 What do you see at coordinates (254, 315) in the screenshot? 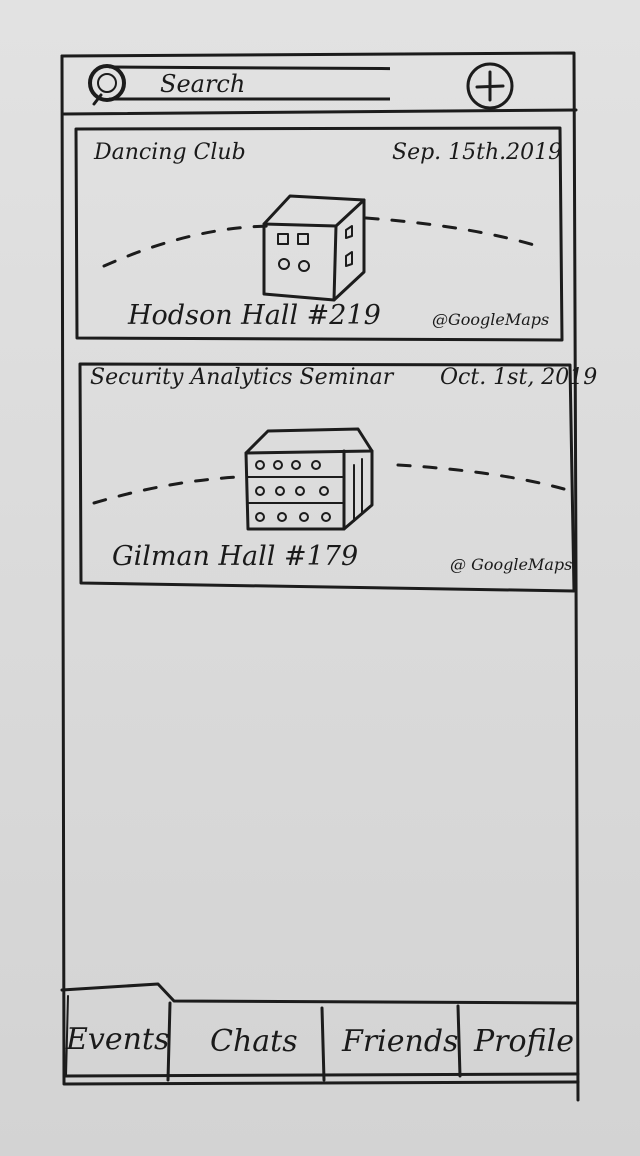
I see `event-location: Hodson Hall #219` at bounding box center [254, 315].